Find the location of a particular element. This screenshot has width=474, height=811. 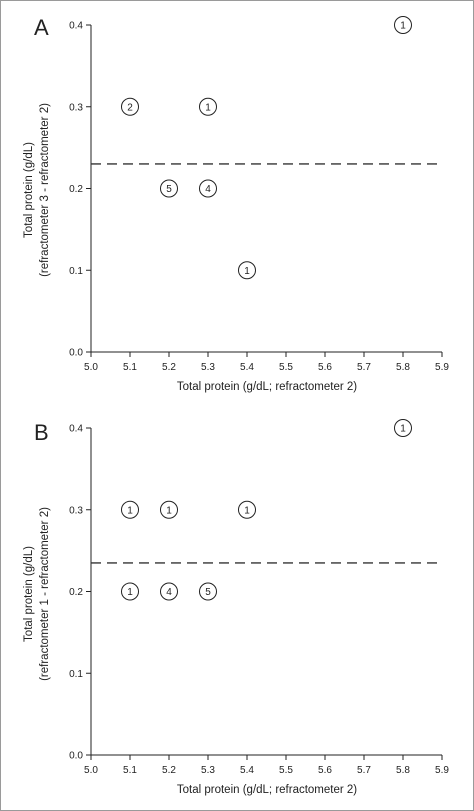

panel-label: A is located at coordinates (41, 27).